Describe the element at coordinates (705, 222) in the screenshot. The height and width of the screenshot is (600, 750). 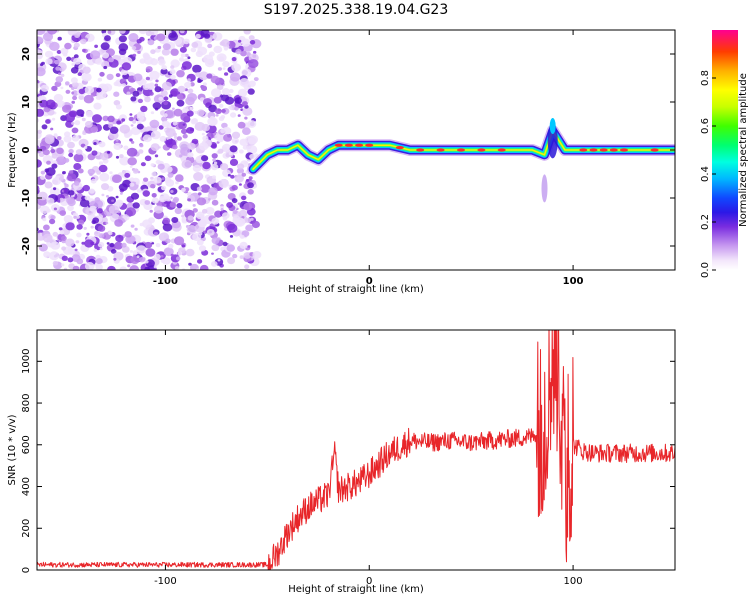
I see `colorbar-tick-label: 0.2` at that location.